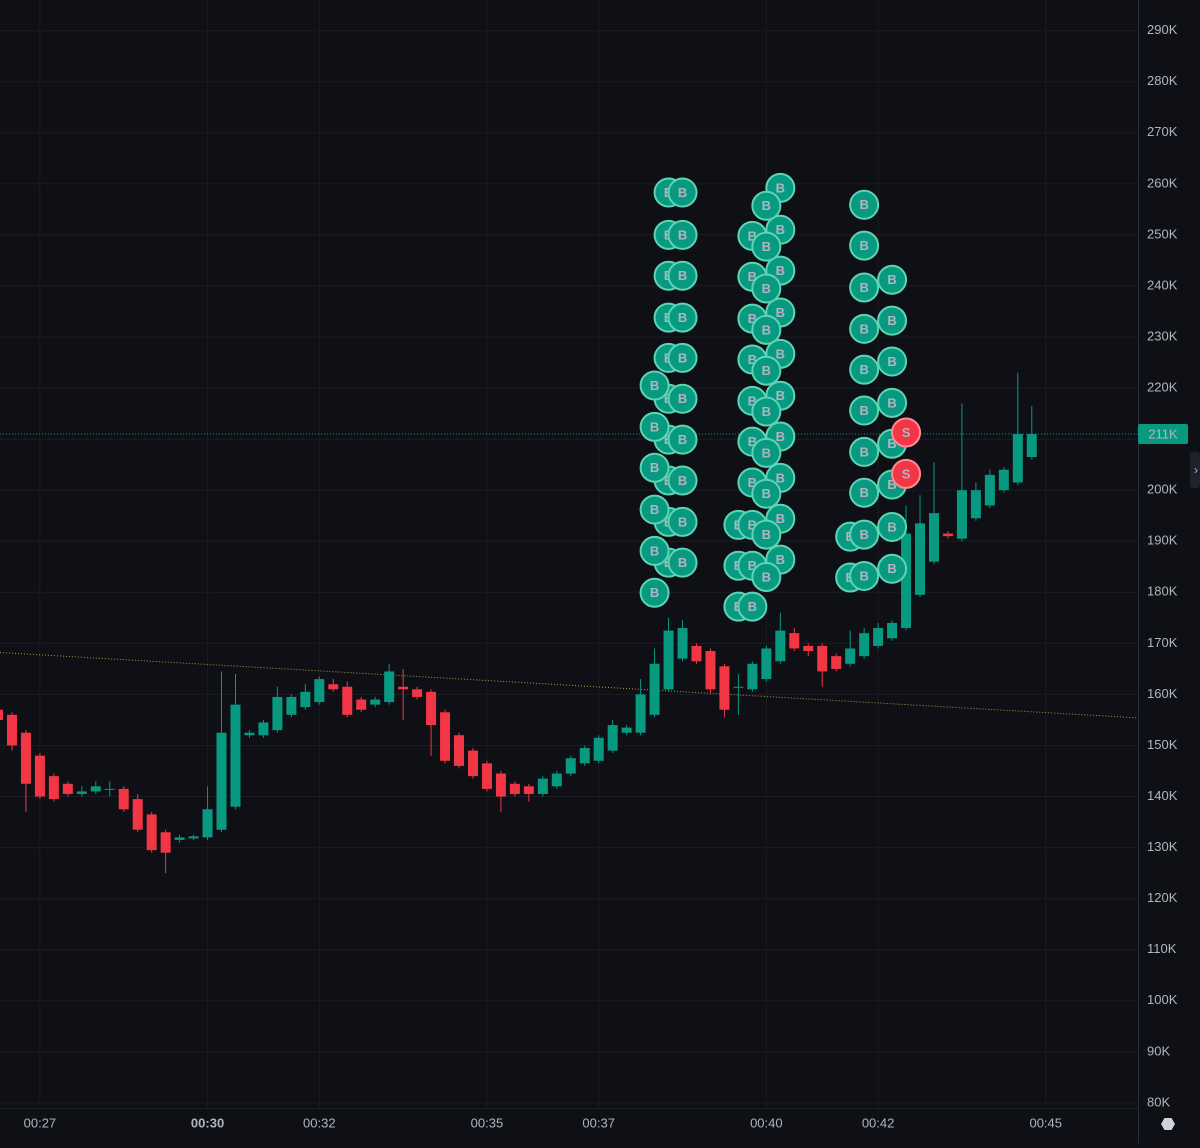 The image size is (1200, 1148). Describe the element at coordinates (1168, 1124) in the screenshot. I see `logo-icon` at that location.